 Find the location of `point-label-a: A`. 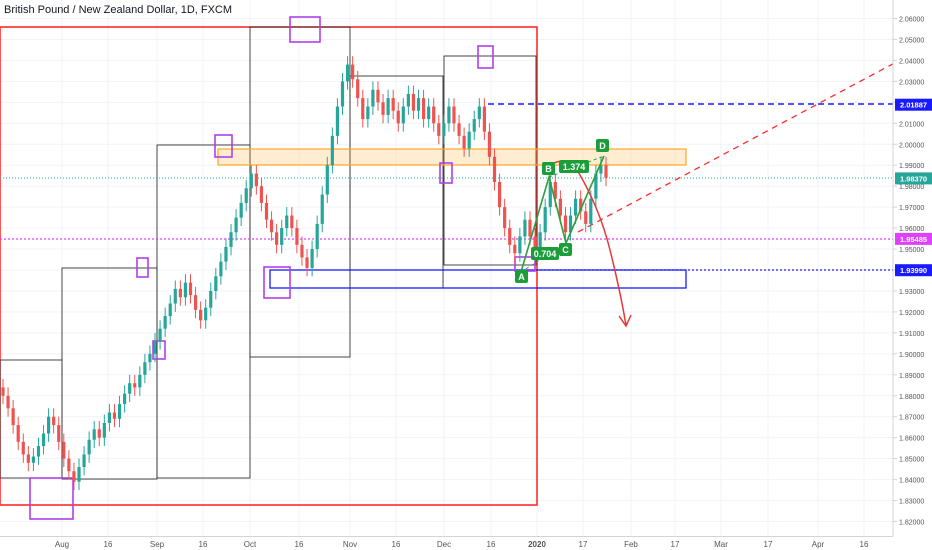

point-label-a: A is located at coordinates (521, 277).